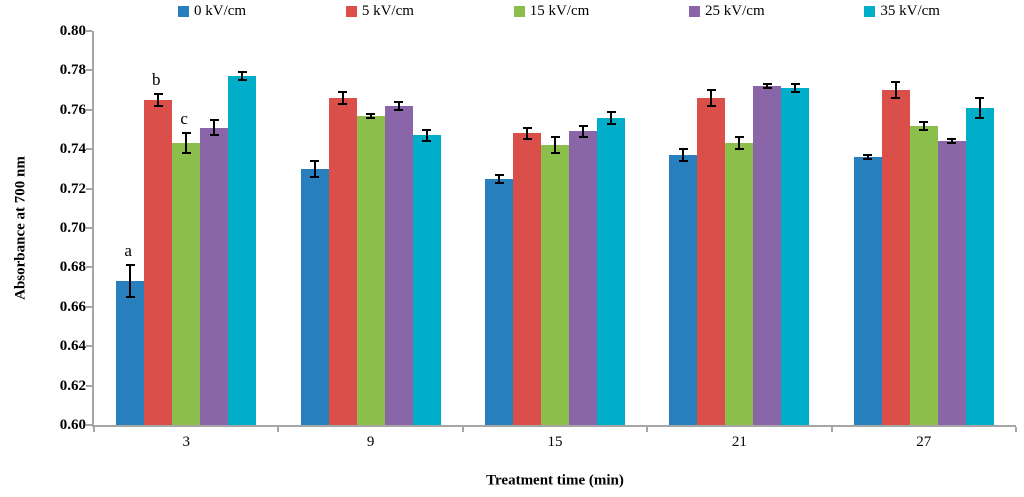  I want to click on bar-0-kv-cm-t27, so click(867, 291).